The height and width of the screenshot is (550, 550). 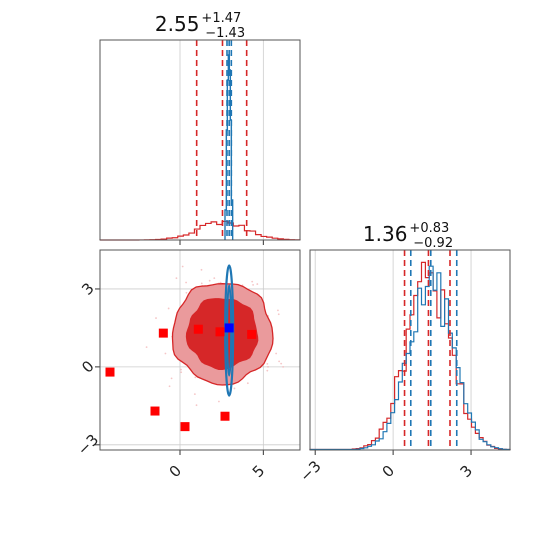 What do you see at coordinates (175, 471) in the screenshot?
I see `bl-ticklabel-x: 0` at bounding box center [175, 471].